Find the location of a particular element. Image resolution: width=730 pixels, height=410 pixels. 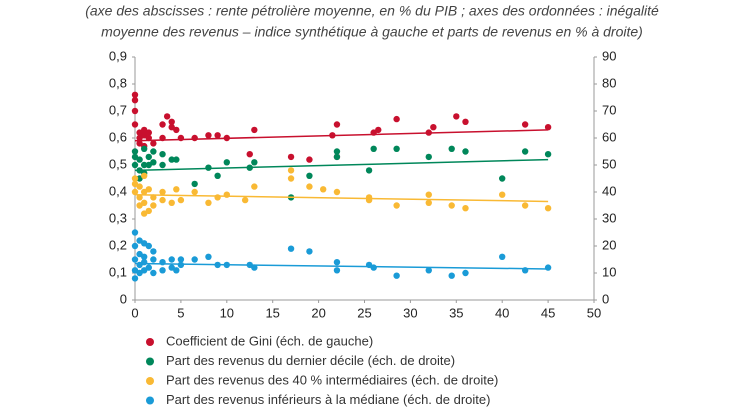

y-tick-label: 0,1 is located at coordinates (118, 271).